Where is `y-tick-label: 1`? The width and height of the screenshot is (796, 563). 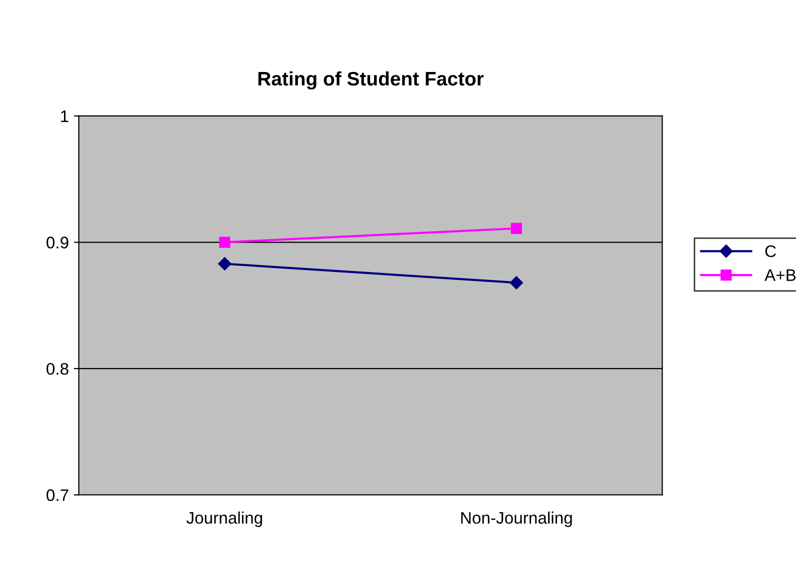 y-tick-label: 1 is located at coordinates (64, 116).